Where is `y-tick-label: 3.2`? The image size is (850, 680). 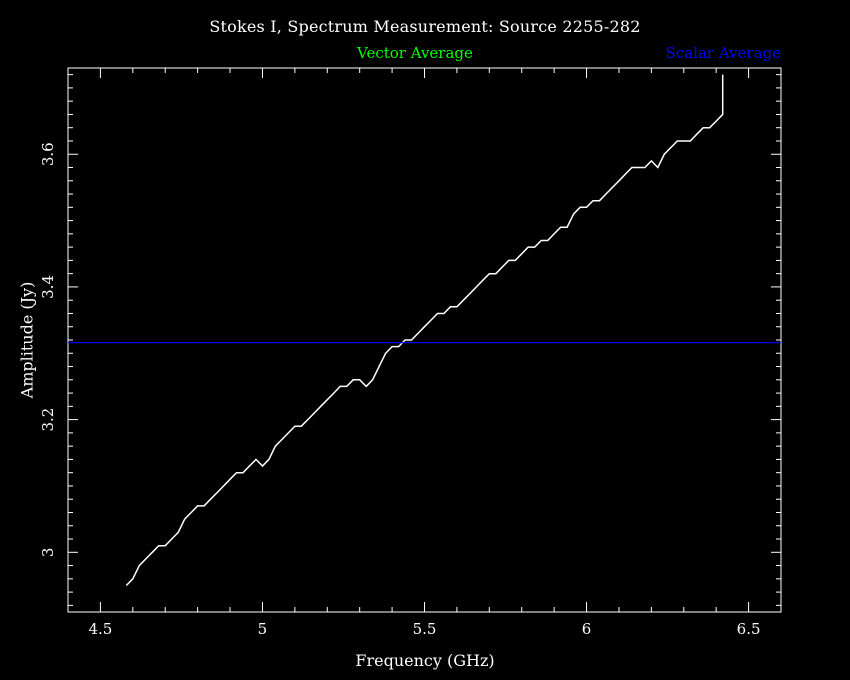 y-tick-label: 3.2 is located at coordinates (48, 420).